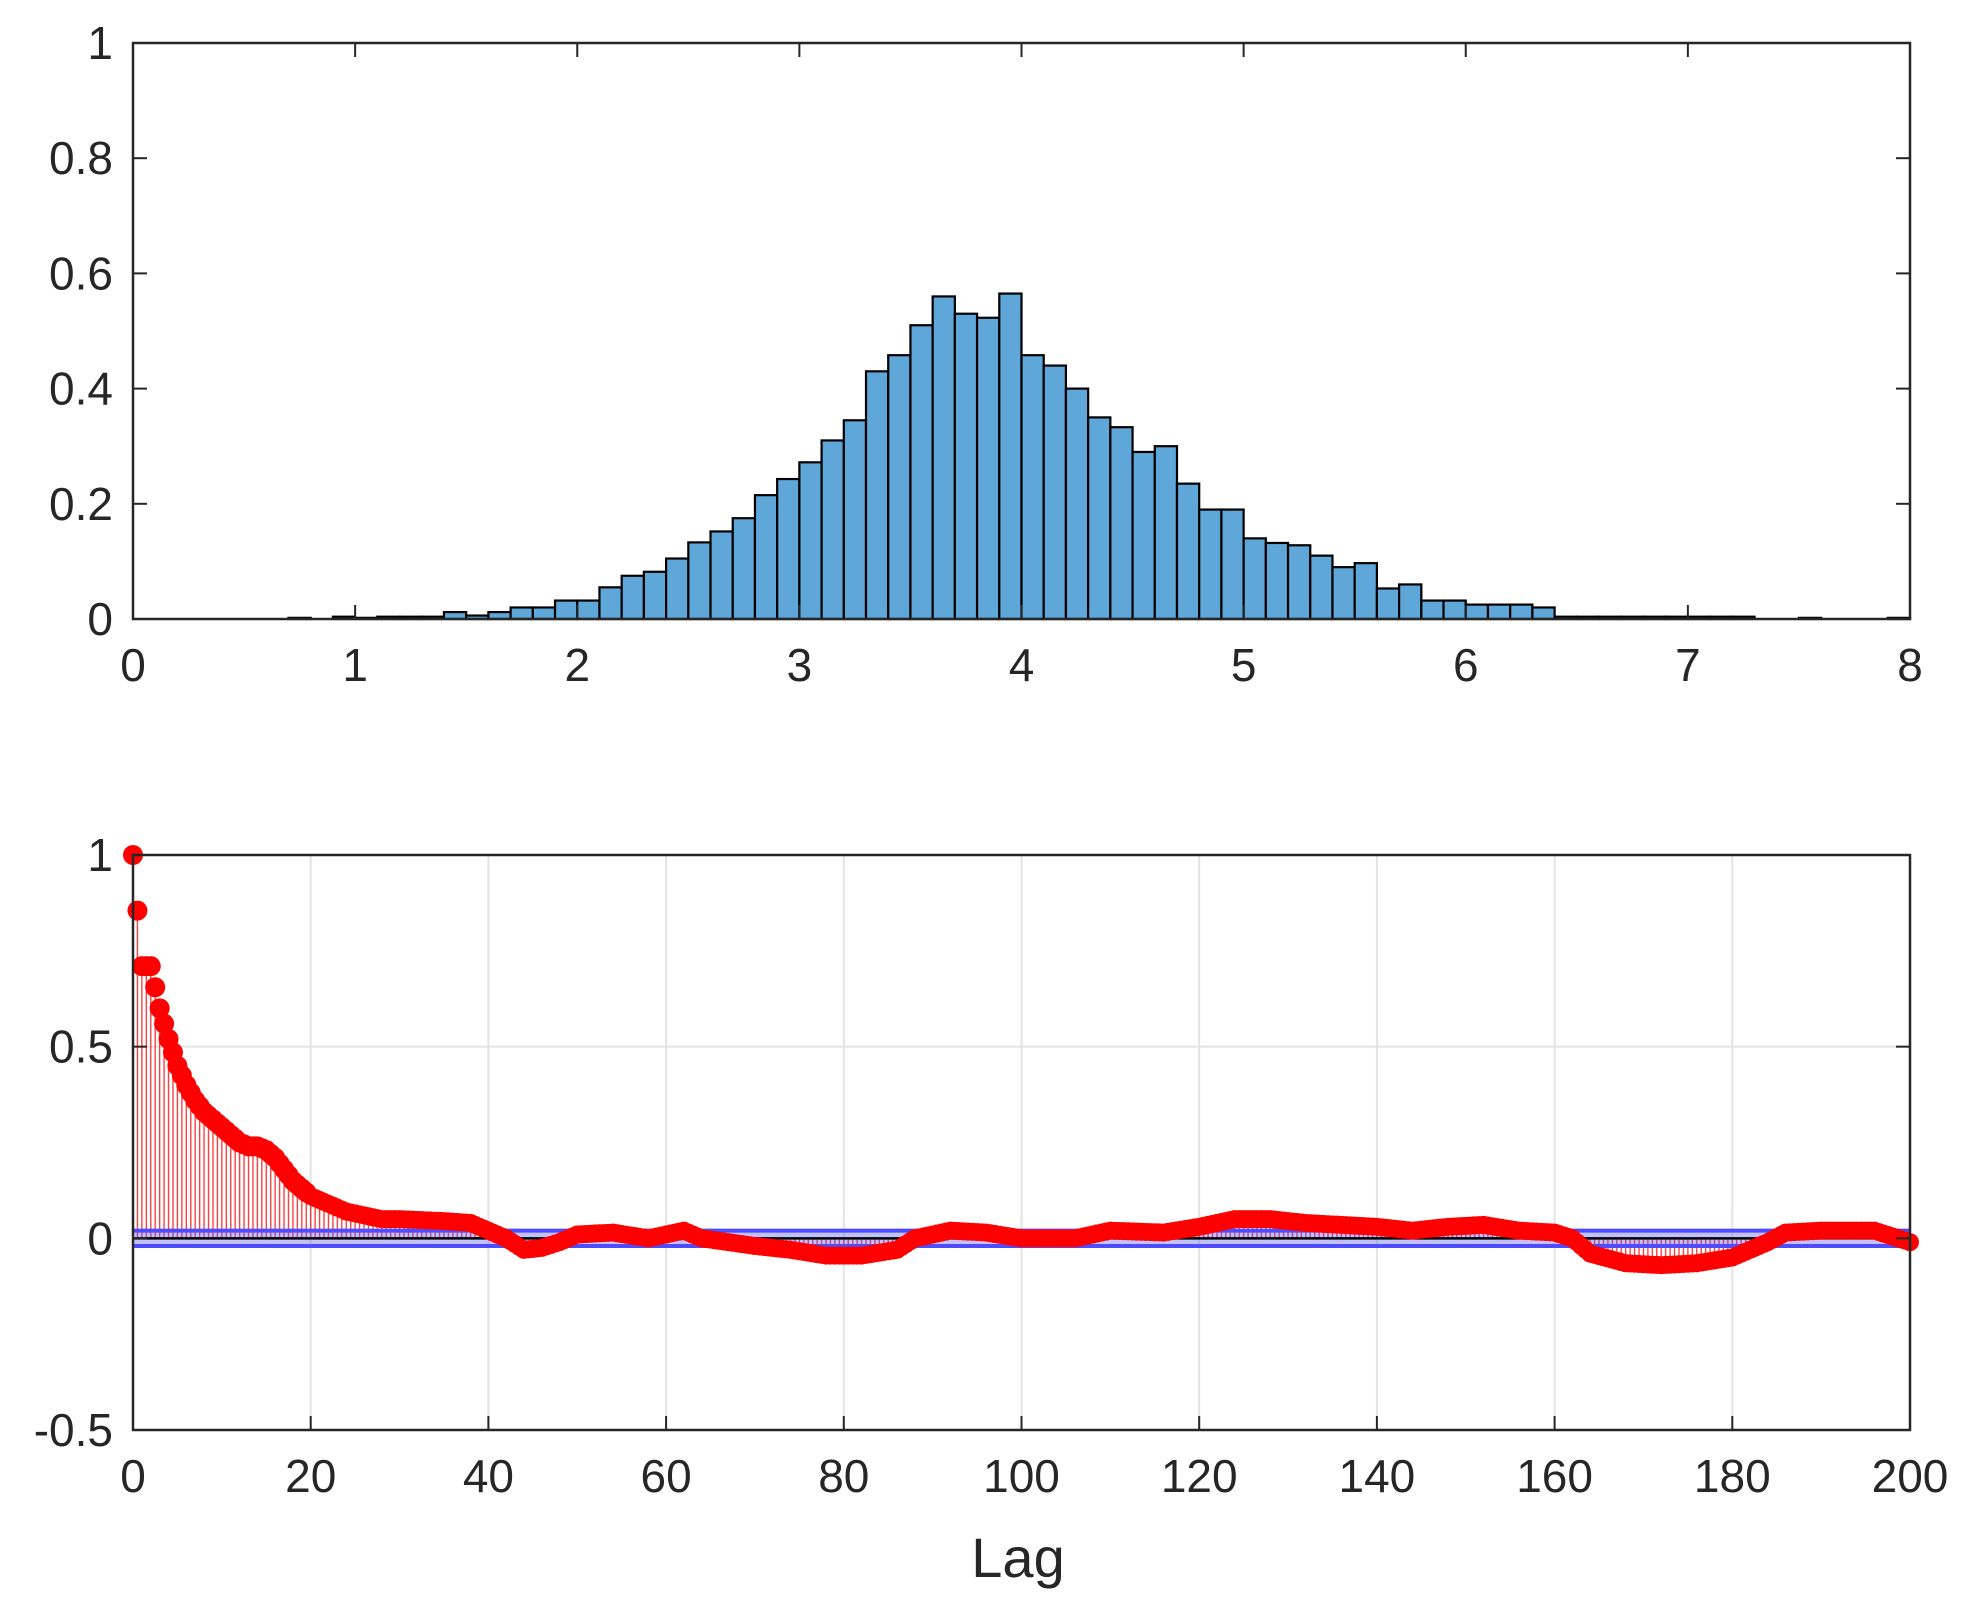  I want to click on acf-x-tick-label: 200, so click(1910, 1476).